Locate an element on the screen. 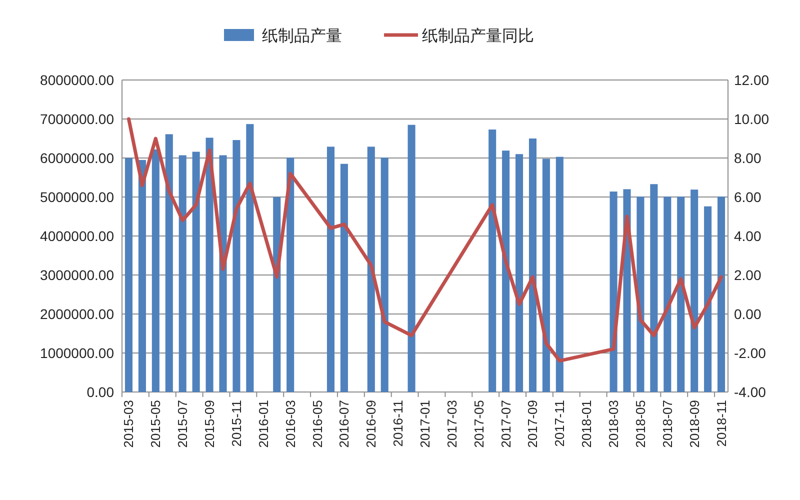  x-tick-label: 2016-03 is located at coordinates (290, 424).